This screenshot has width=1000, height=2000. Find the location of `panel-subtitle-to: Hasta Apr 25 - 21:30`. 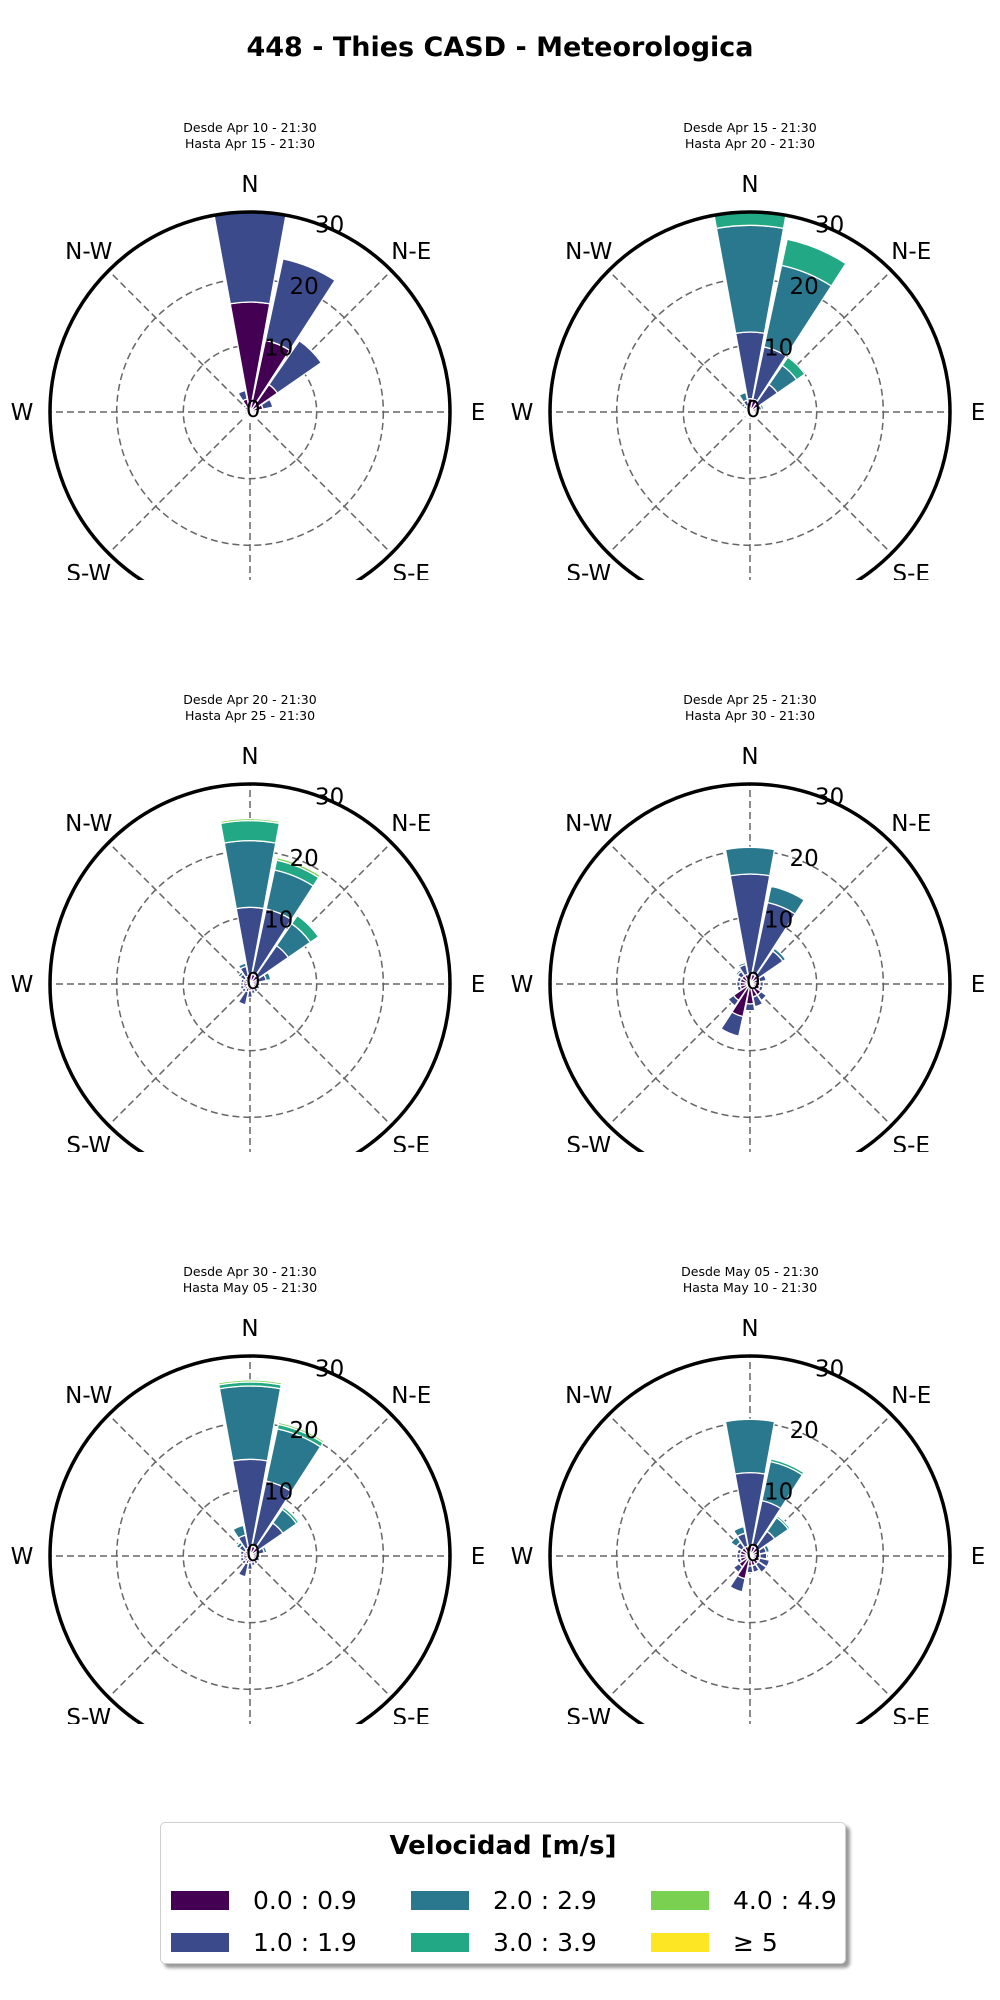

panel-subtitle-to: Hasta Apr 25 - 21:30 is located at coordinates (250, 715).